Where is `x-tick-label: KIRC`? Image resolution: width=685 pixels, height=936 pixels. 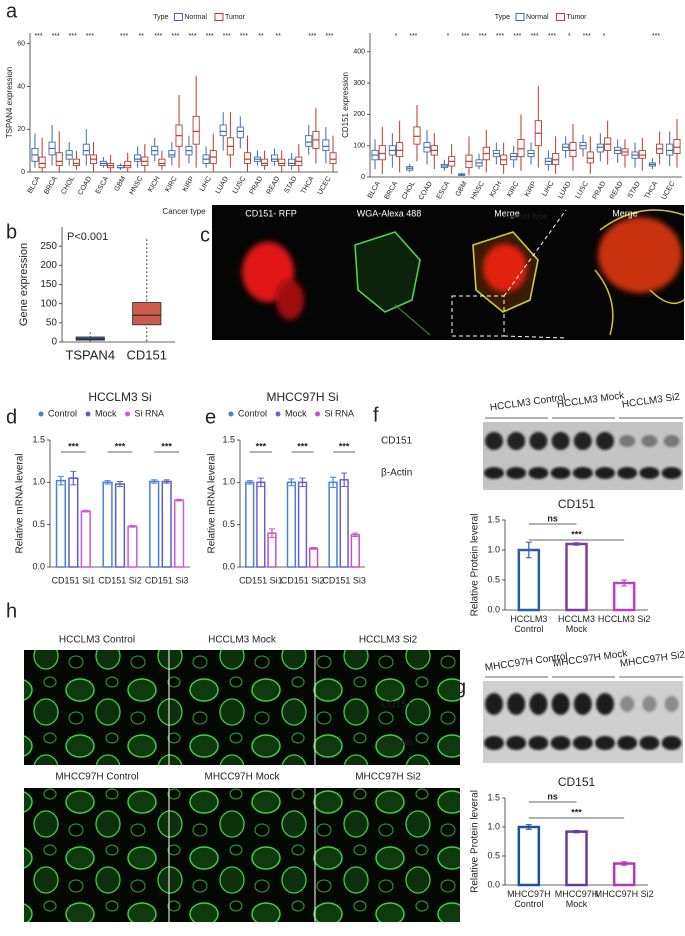 x-tick-label: KIRC is located at coordinates (171, 184).